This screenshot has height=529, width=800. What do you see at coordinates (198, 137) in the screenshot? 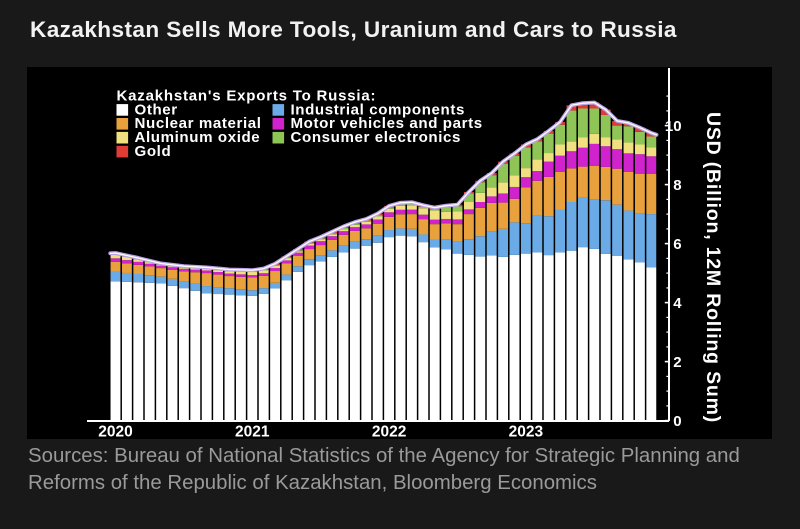
I see `svg-text: Aluminum oxide` at bounding box center [198, 137].